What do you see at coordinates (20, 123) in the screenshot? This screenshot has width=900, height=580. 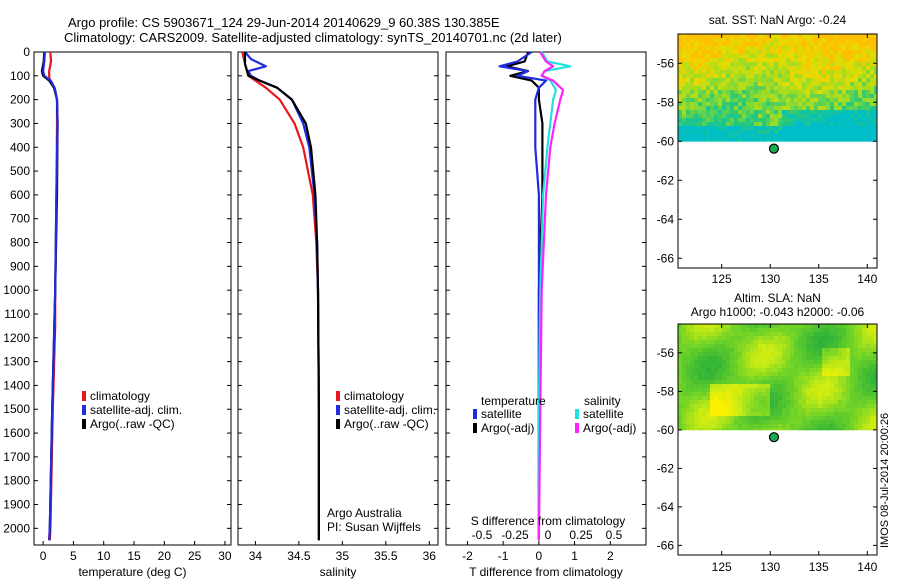 I see `depth-tick-label: 300` at bounding box center [20, 123].